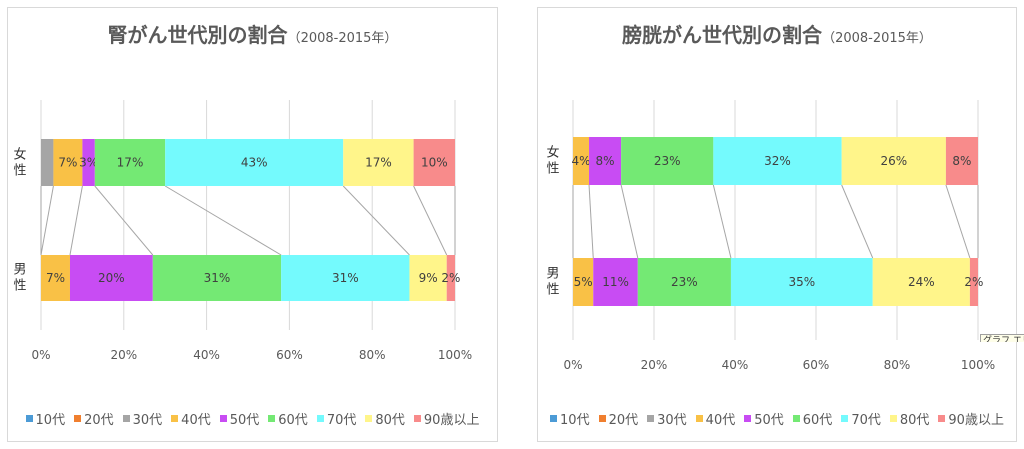 The width and height of the screenshot is (1024, 449). I want to click on x-tick-label: 40%, so click(206, 355).